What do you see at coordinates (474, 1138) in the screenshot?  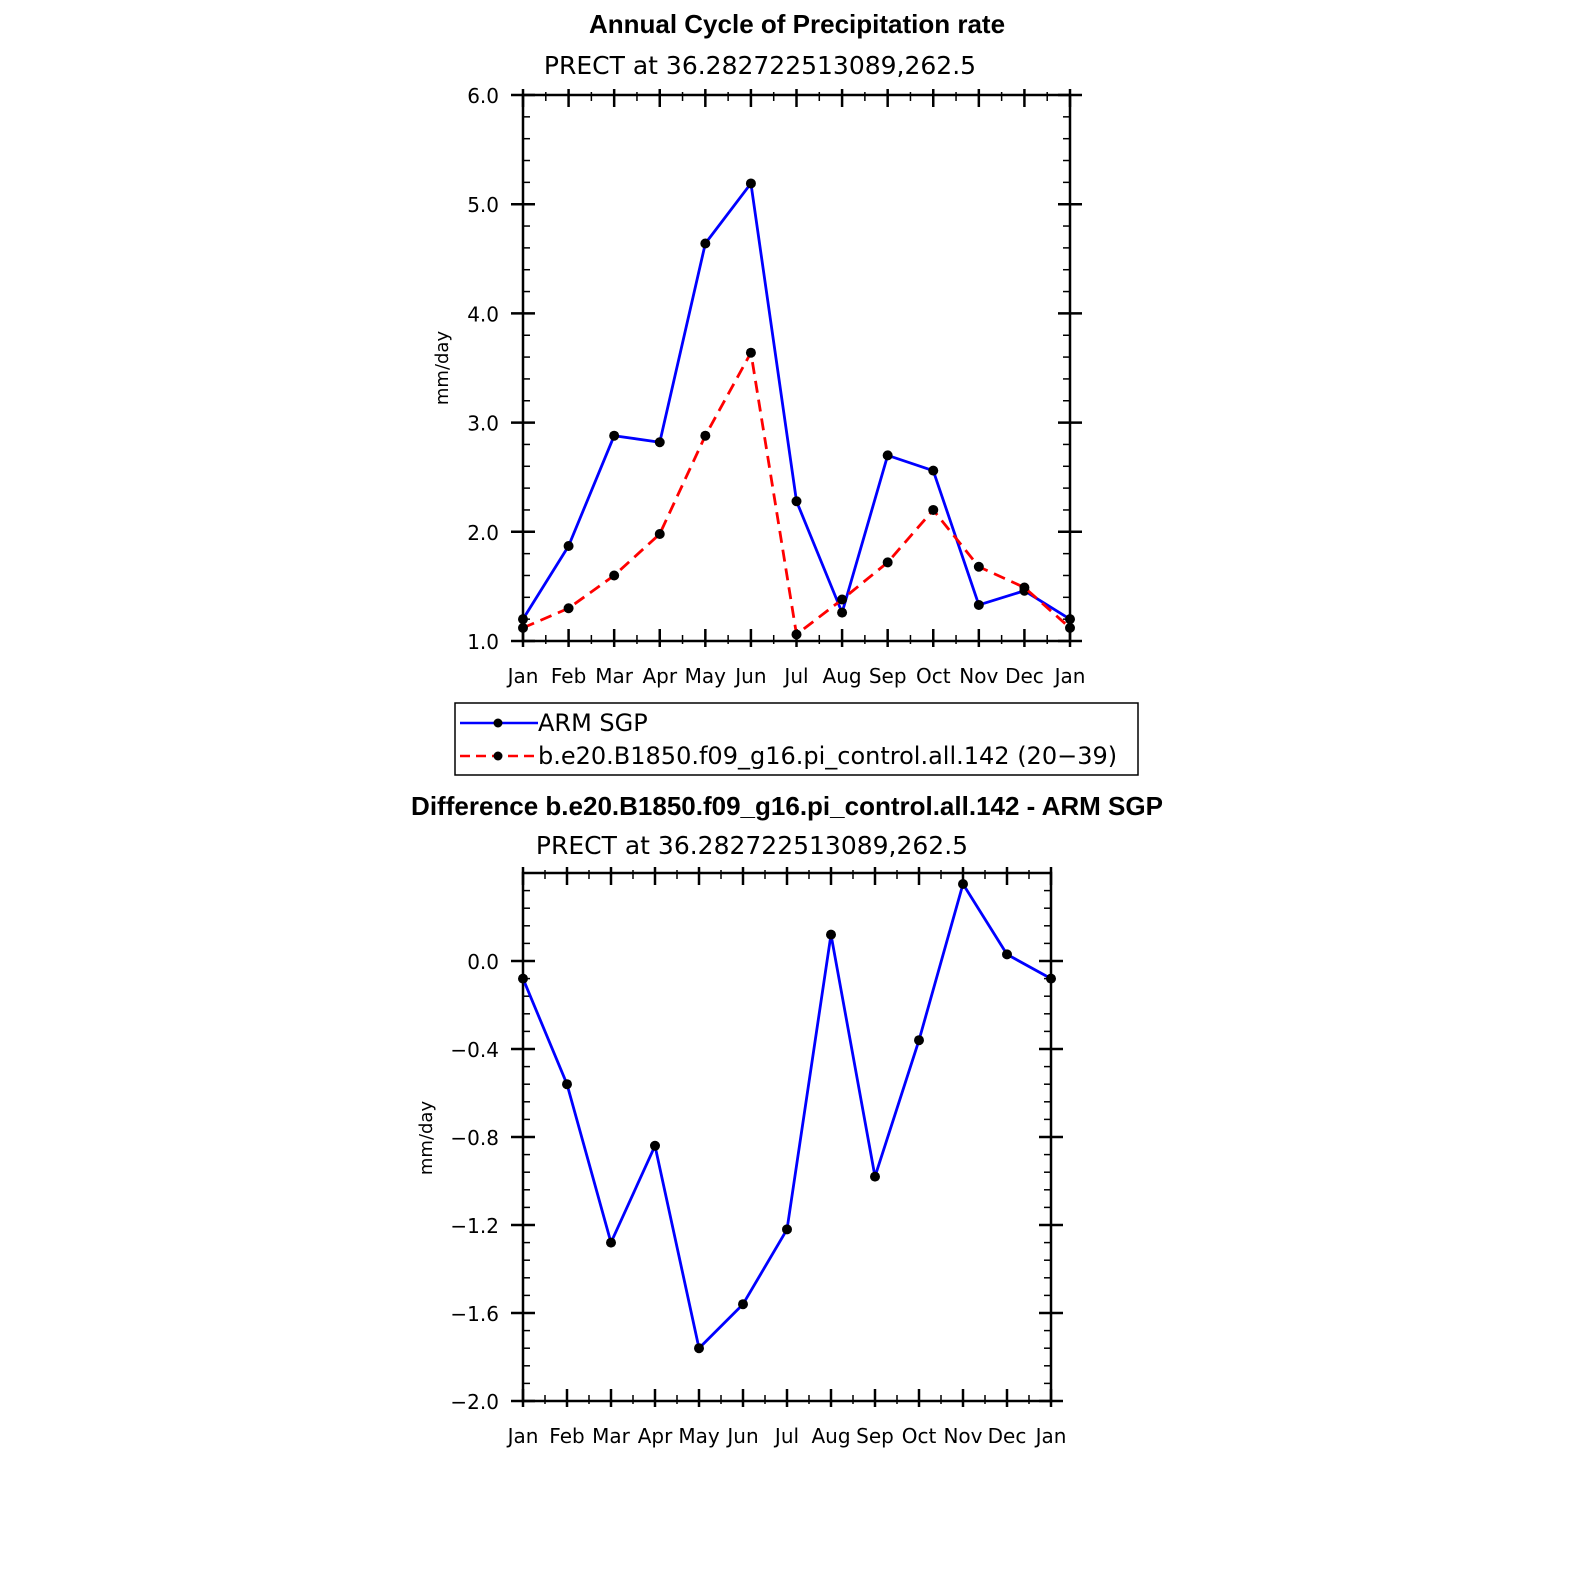 I see `y-tick-label: −0.8` at bounding box center [474, 1138].